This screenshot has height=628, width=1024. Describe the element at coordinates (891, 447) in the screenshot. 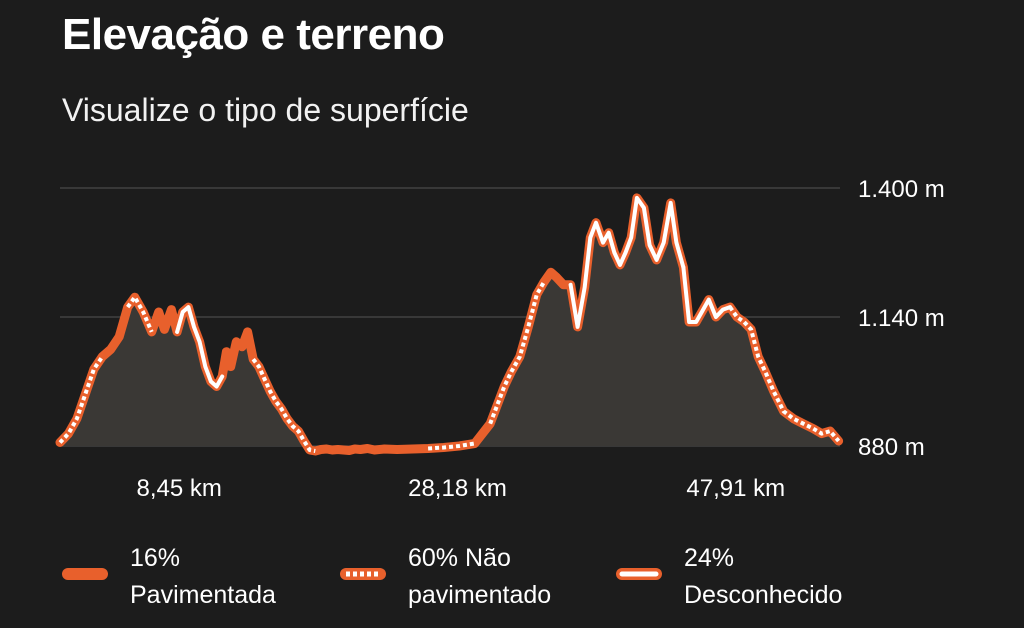

I see `y-tick-label-0: 880 m` at that location.